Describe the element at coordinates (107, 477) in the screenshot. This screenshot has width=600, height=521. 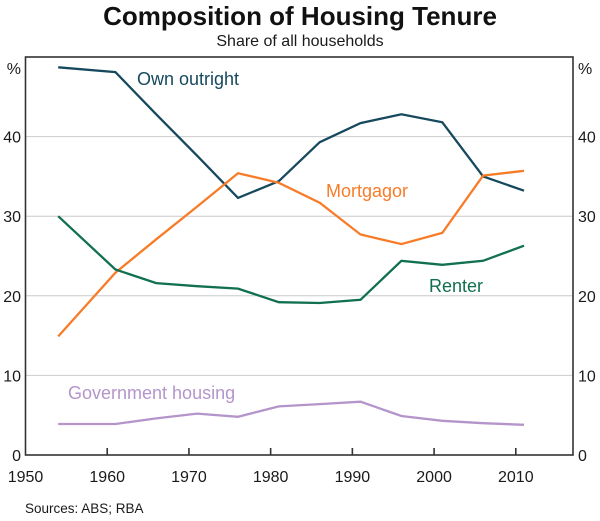
I see `x-tick-label-1960: 1960` at that location.